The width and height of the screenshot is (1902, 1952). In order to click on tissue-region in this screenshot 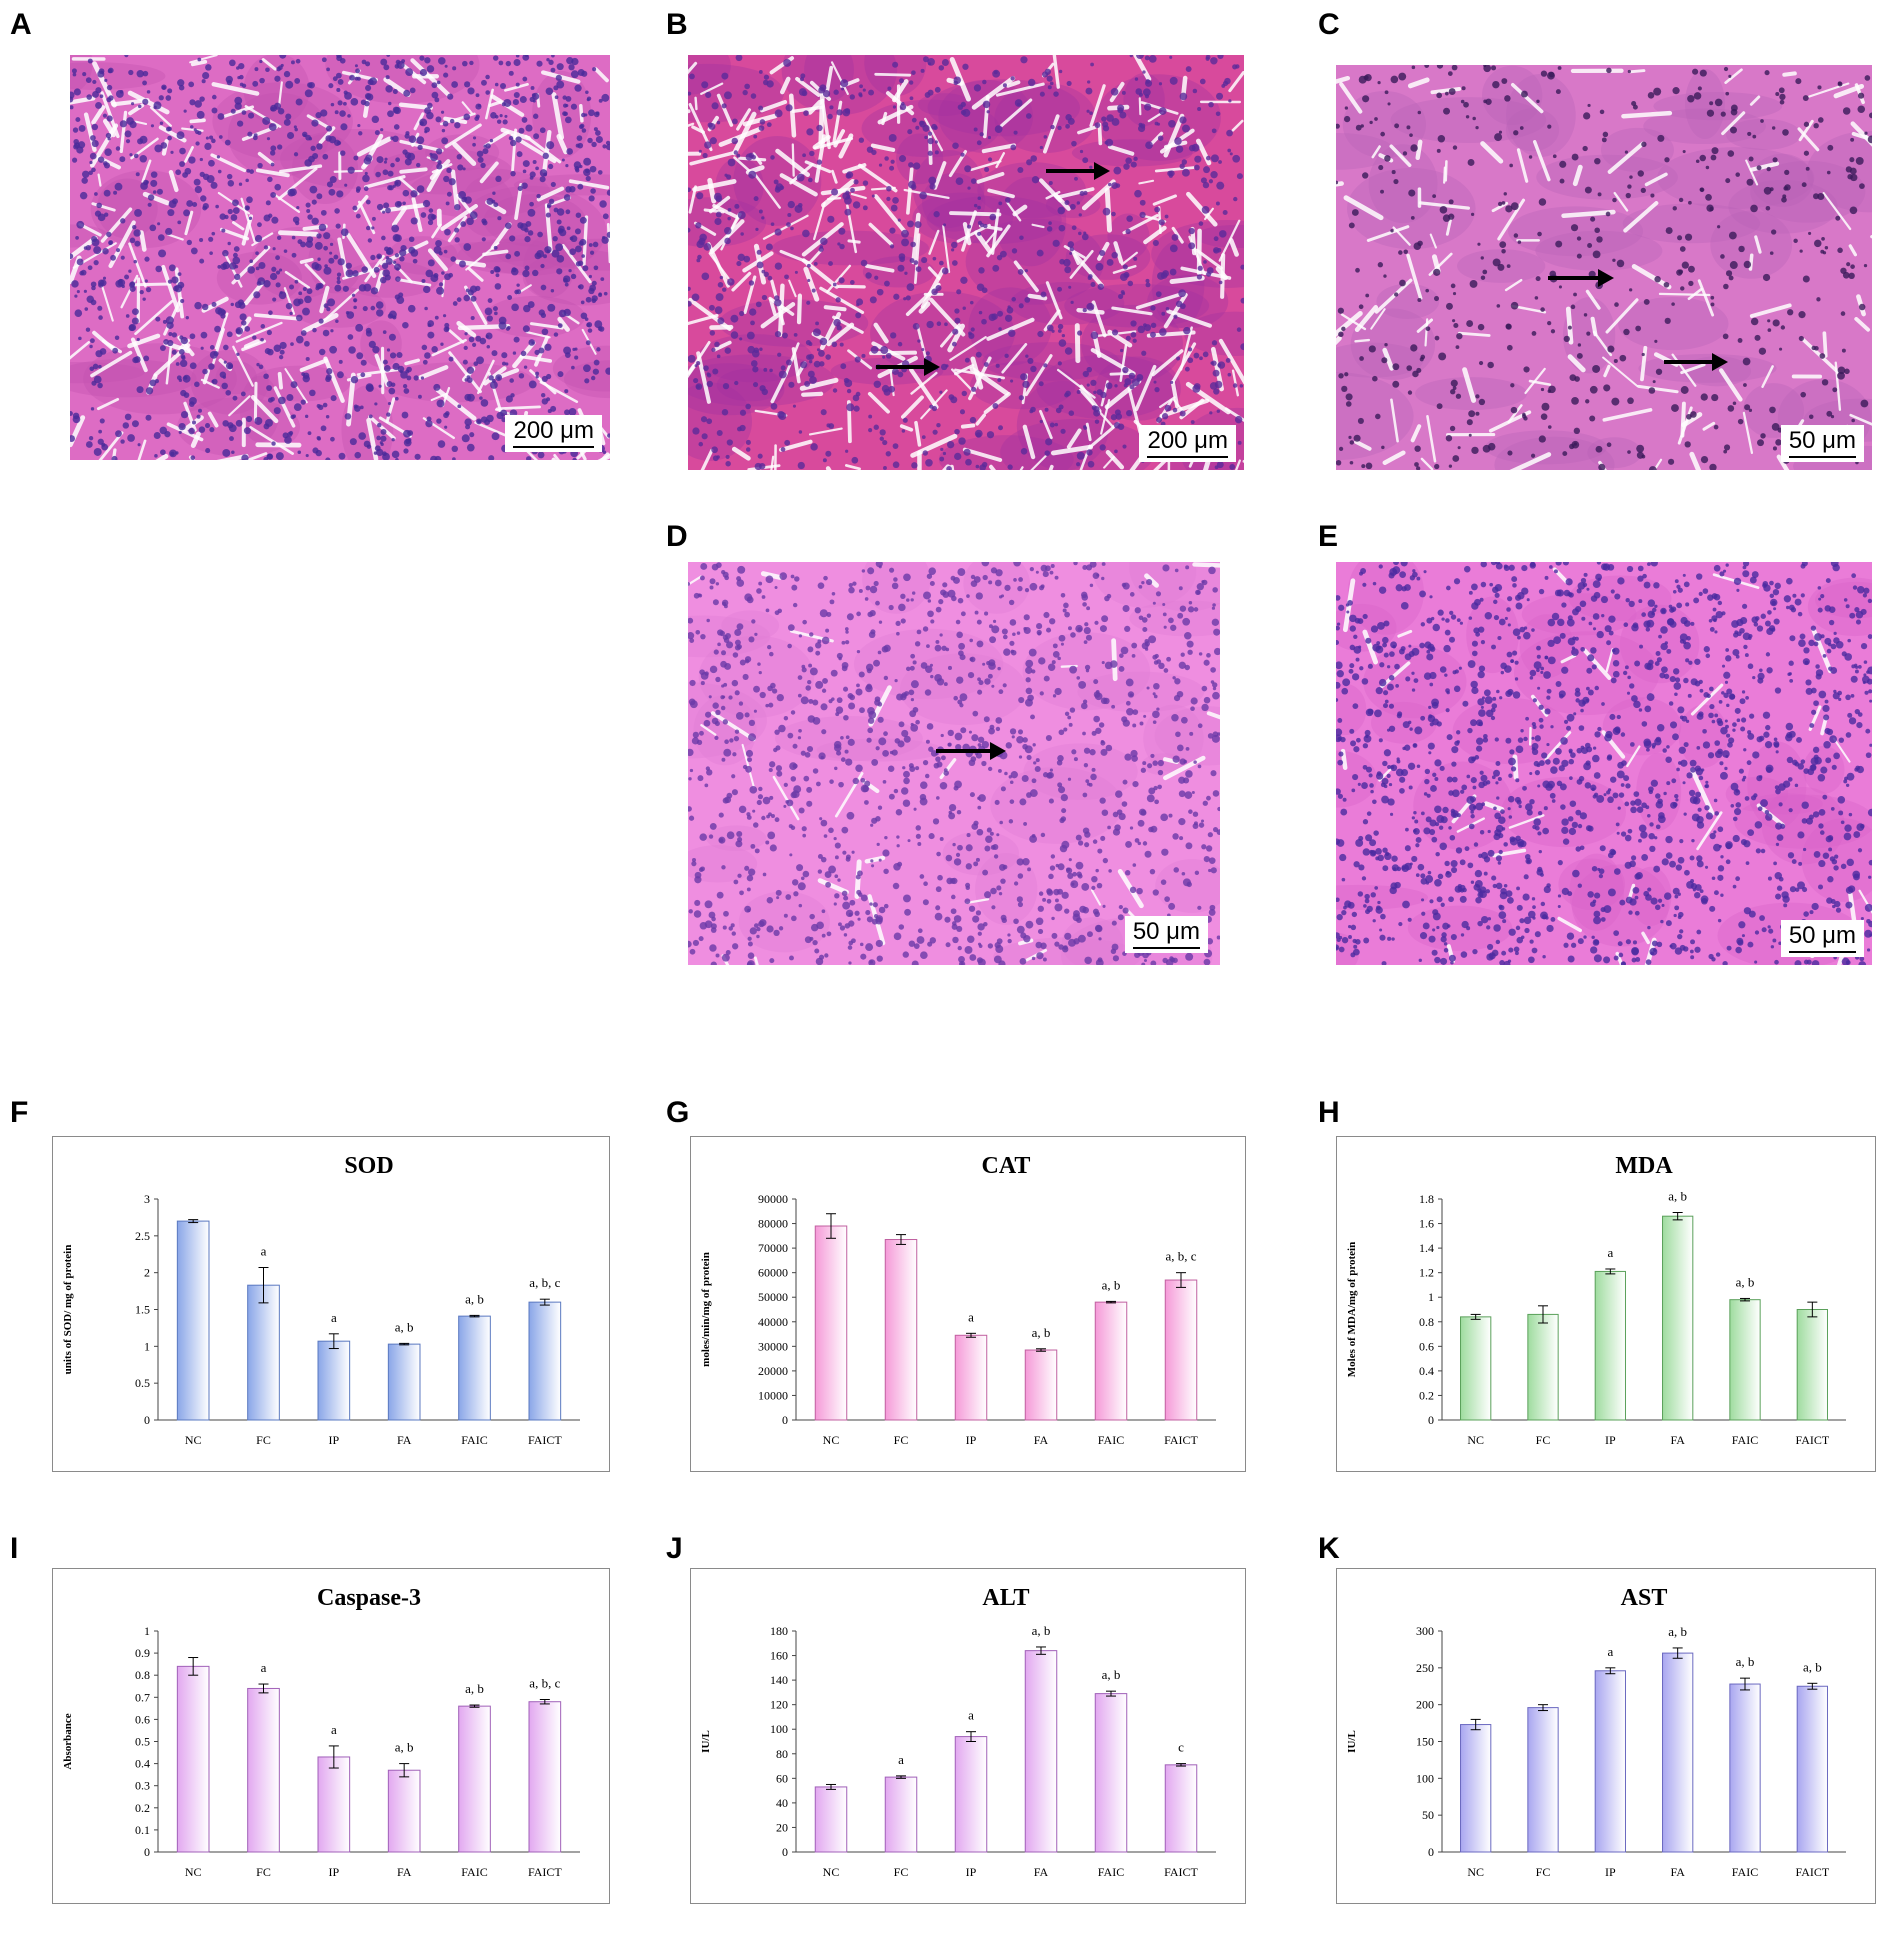, I will do `click(1010, 326)`.